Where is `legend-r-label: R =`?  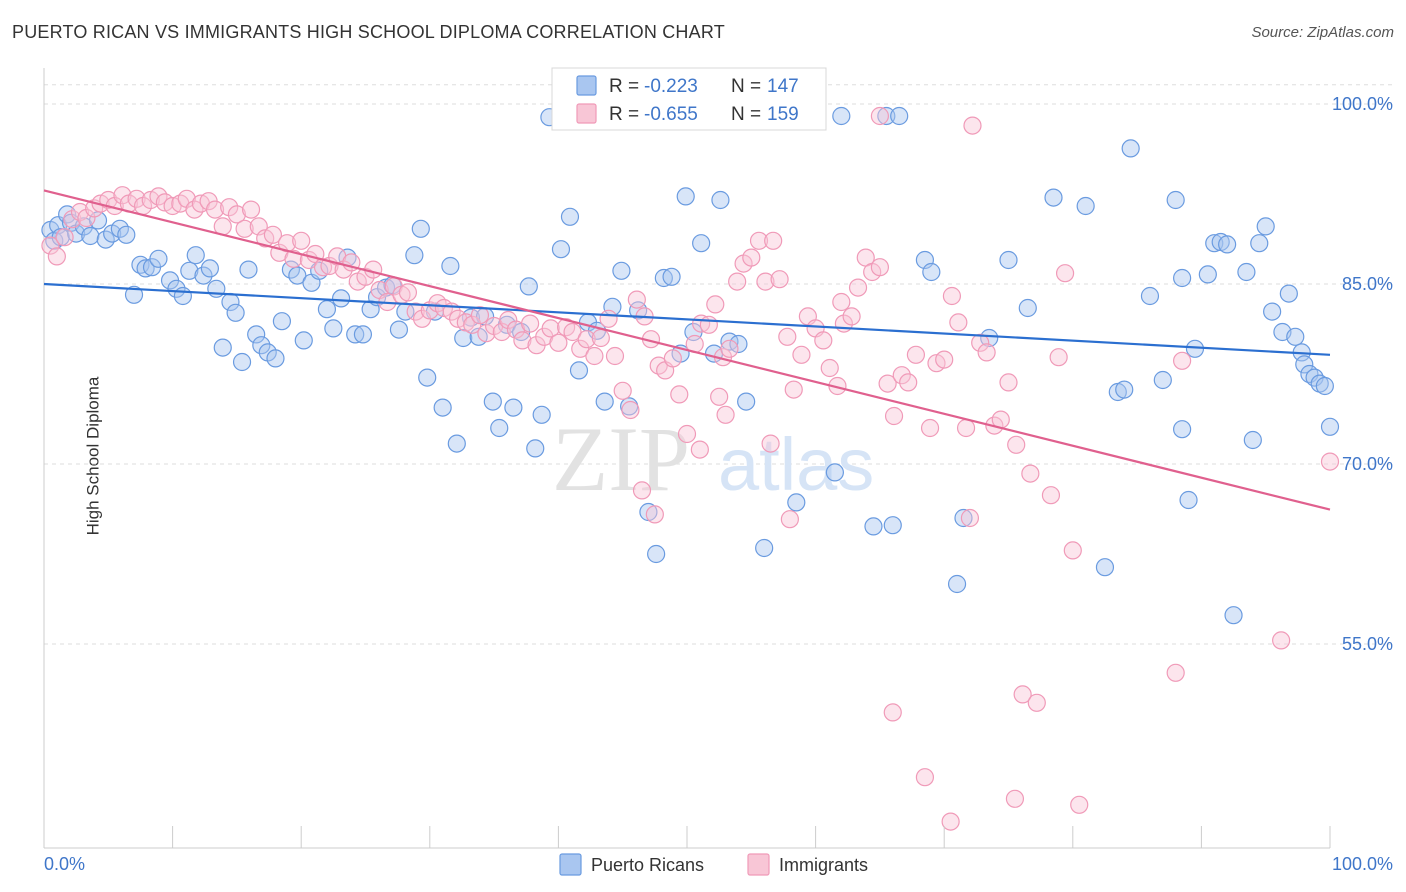
legend-r-label: R = is located at coordinates (624, 114).